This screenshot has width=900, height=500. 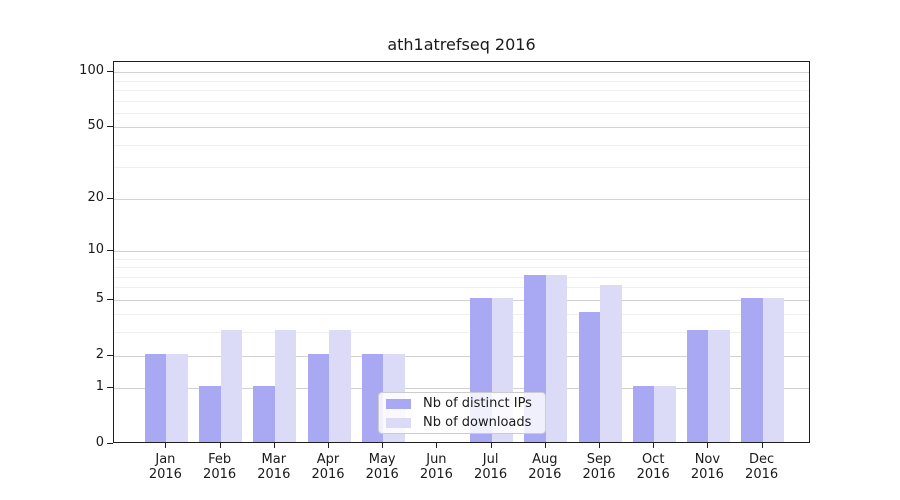 I want to click on y-tick-label: 10, so click(x=95, y=249).